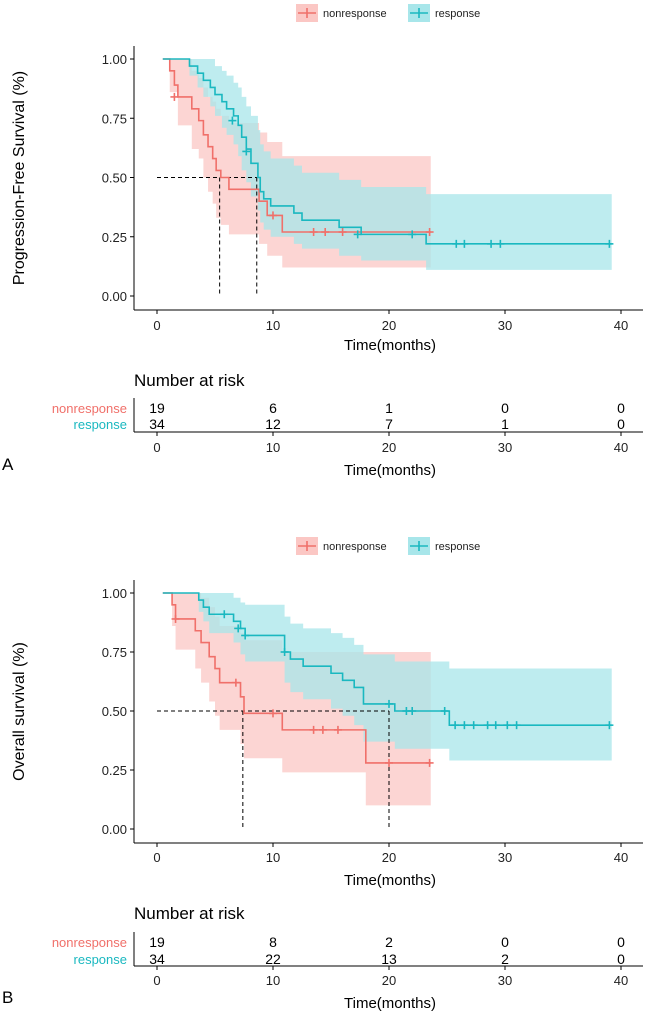  Describe the element at coordinates (273, 424) in the screenshot. I see `risk-value-response: 12` at that location.